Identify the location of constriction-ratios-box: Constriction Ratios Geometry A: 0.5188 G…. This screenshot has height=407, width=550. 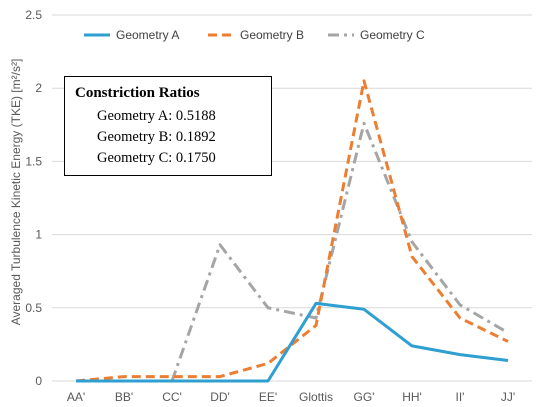
(168, 126).